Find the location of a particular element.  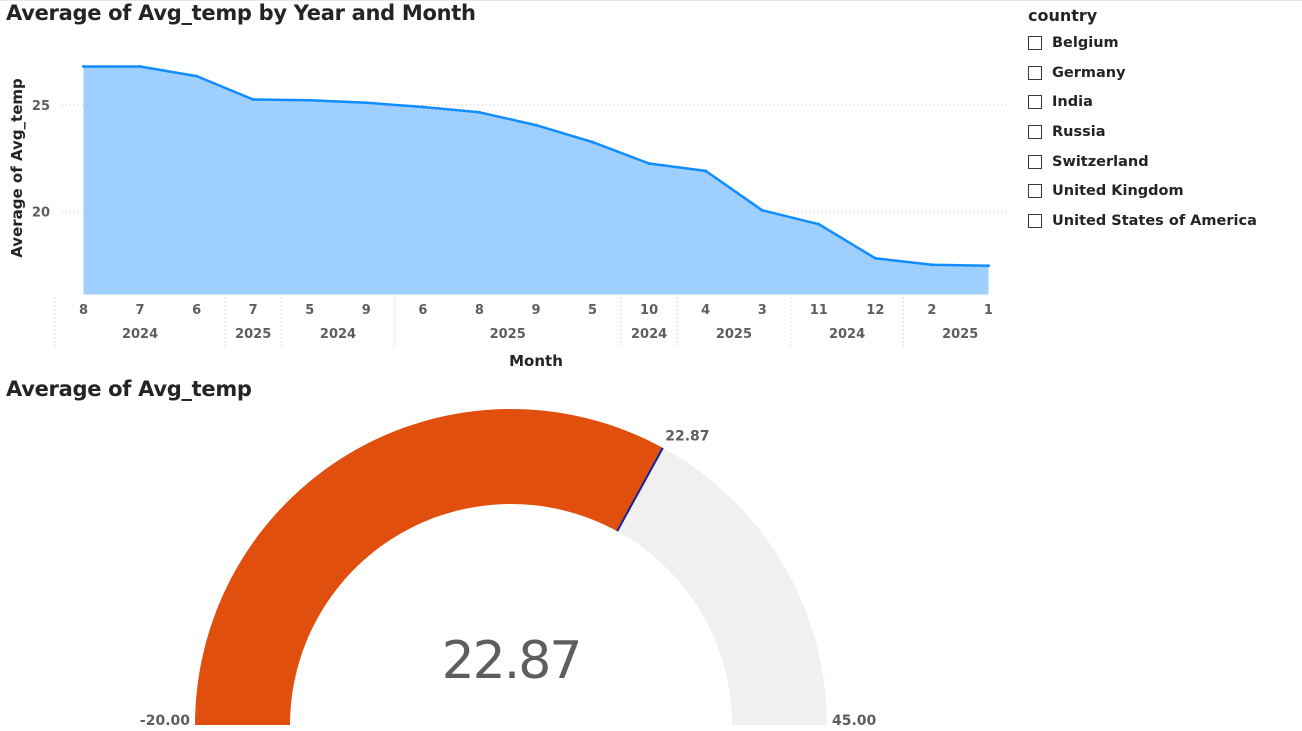

slicer-header: country is located at coordinates (1063, 15).